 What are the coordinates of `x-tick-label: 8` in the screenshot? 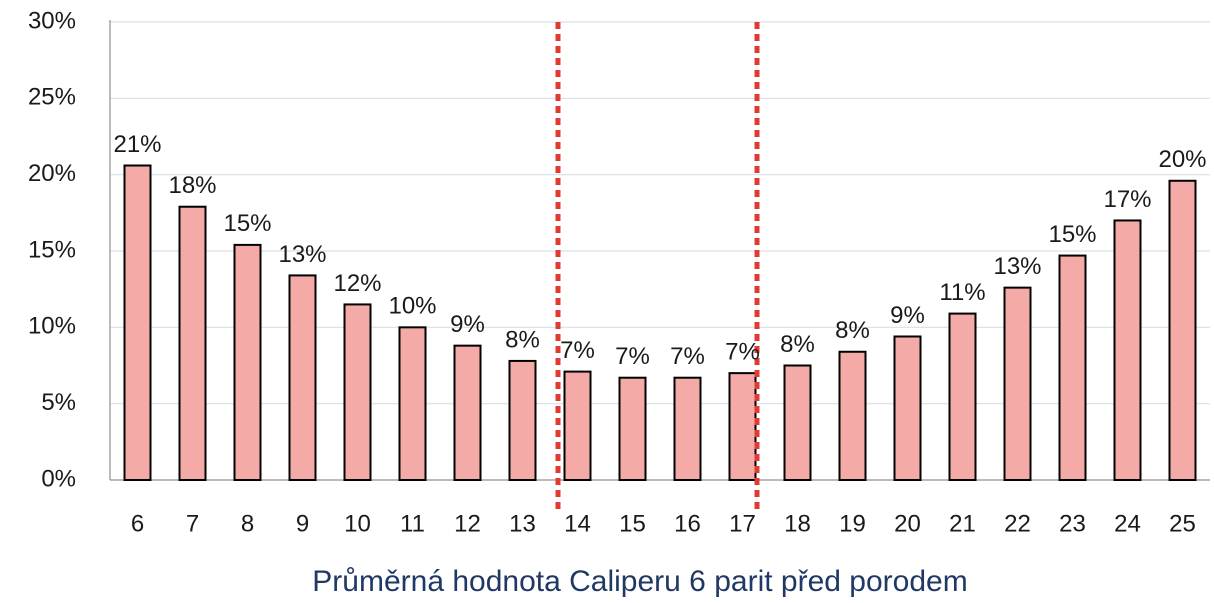 It's located at (247, 523).